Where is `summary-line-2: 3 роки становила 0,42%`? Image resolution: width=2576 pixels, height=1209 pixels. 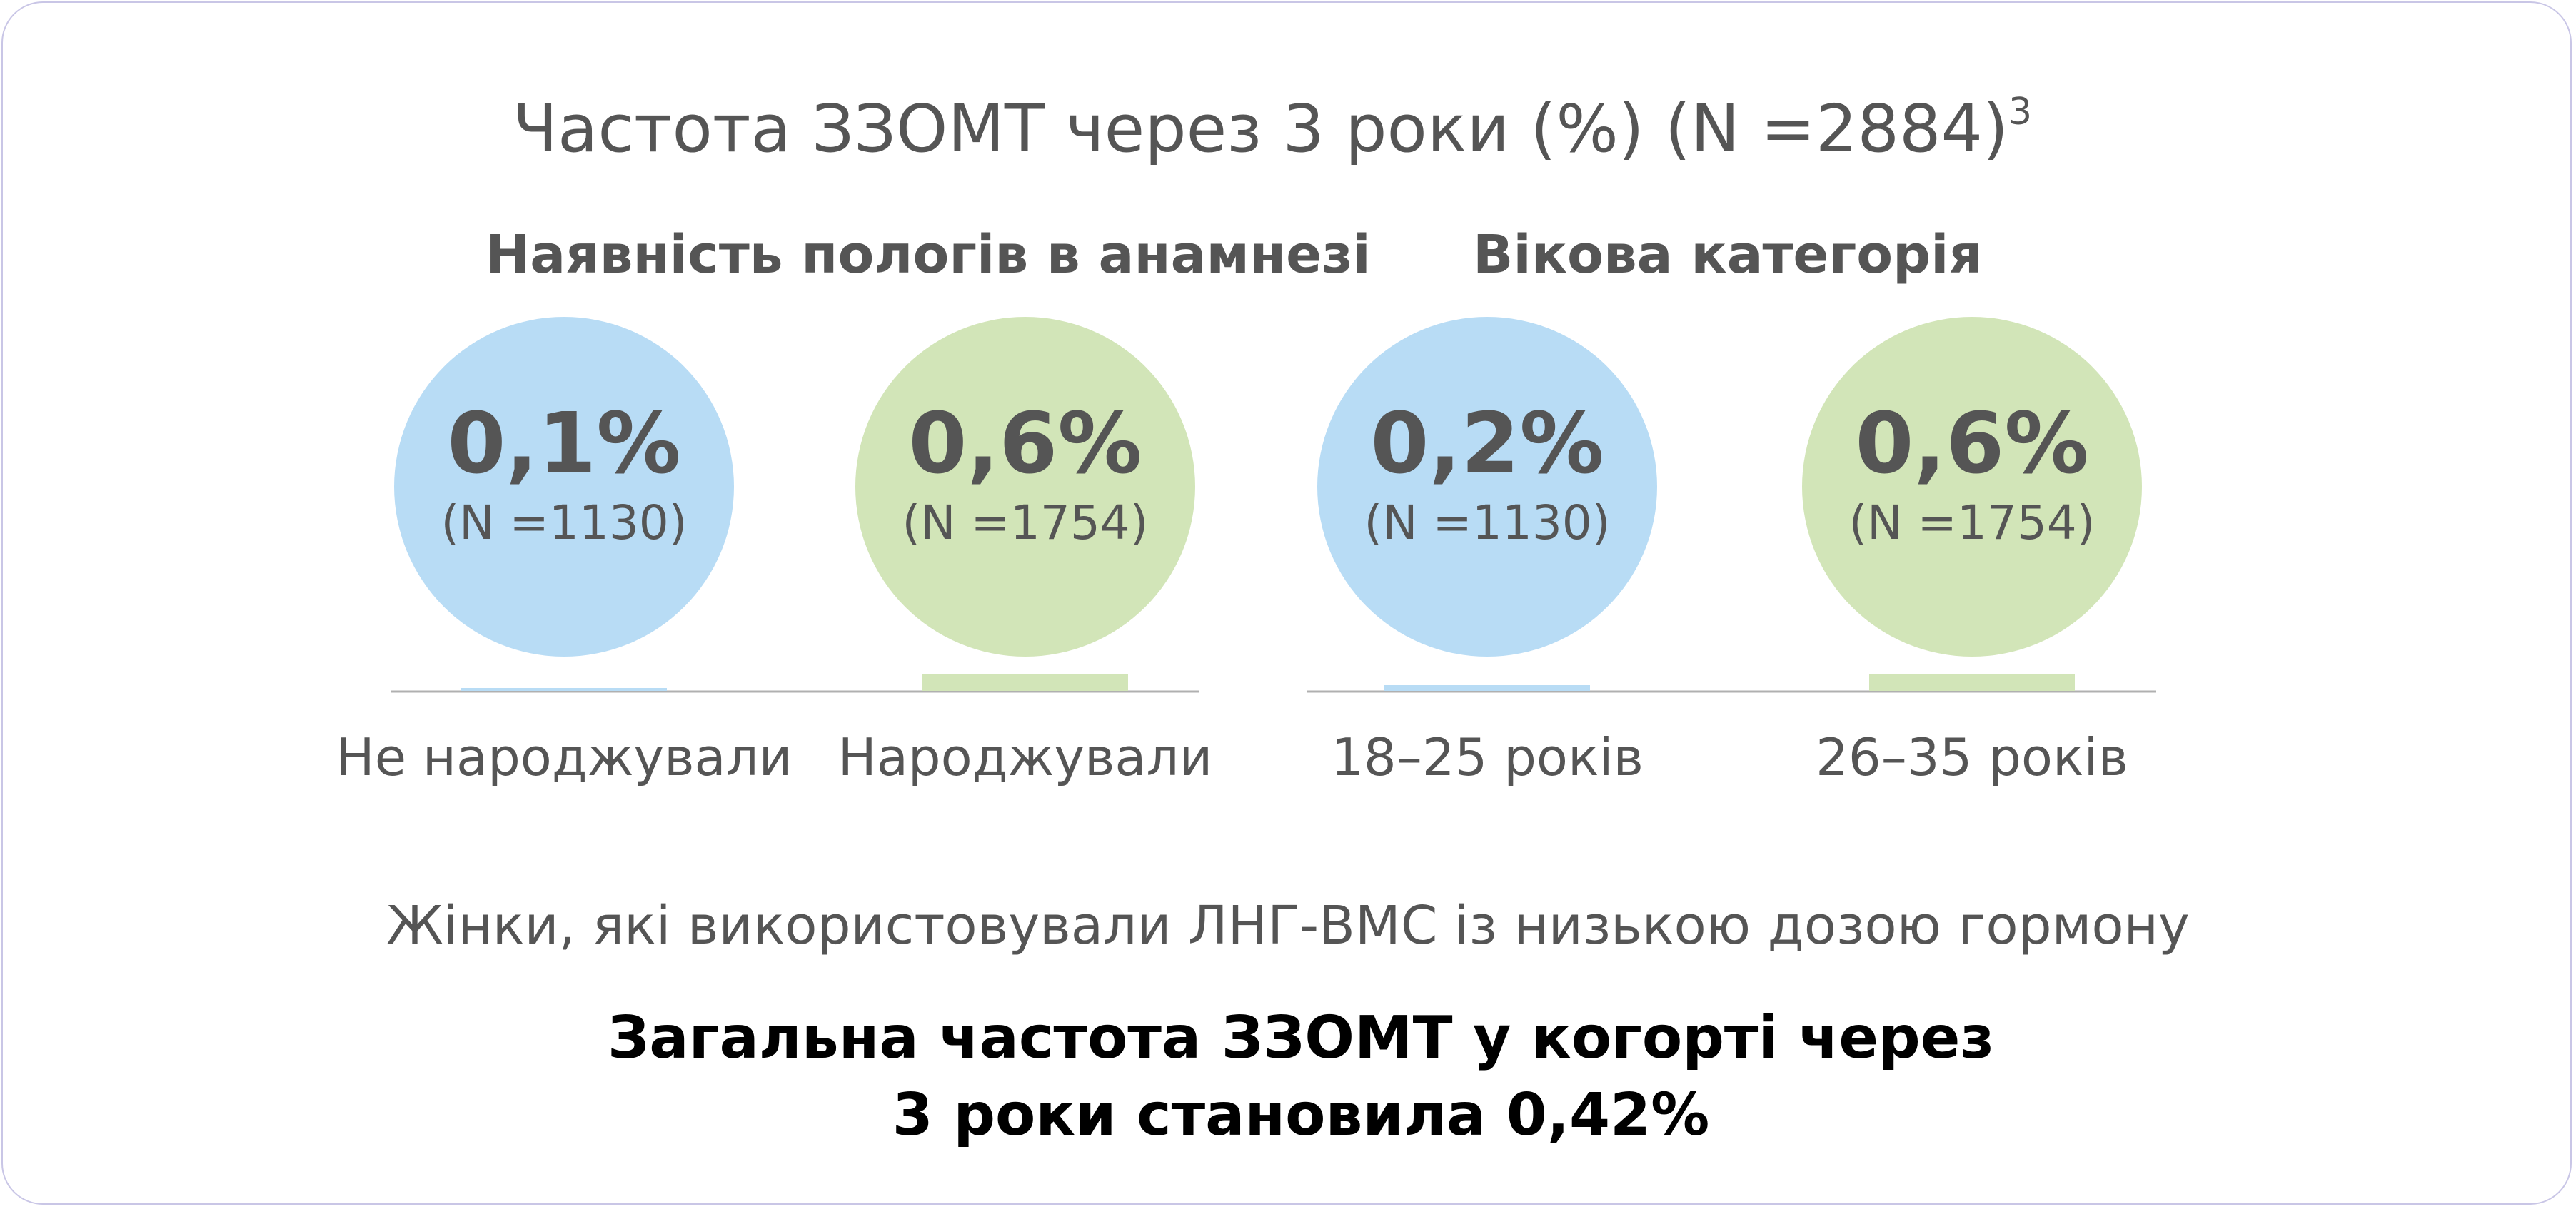
summary-line-2: 3 роки становила 0,42% is located at coordinates (1301, 1115).